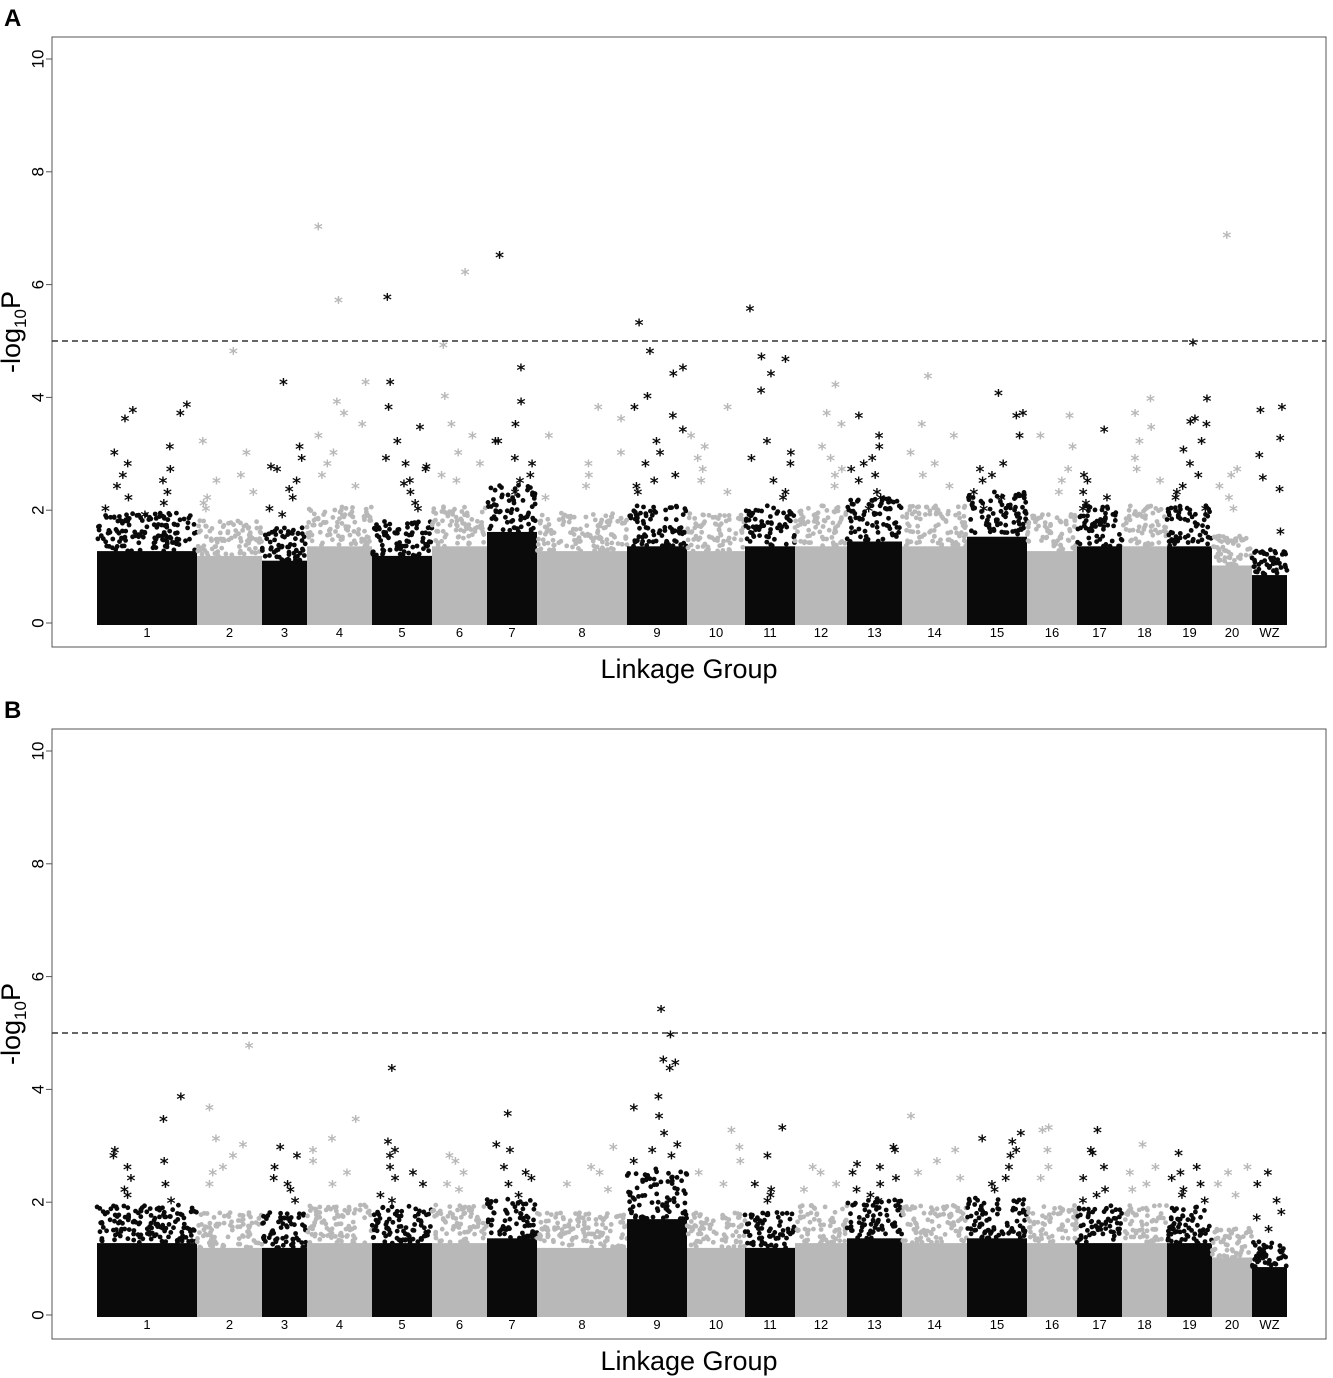 This screenshot has height=1378, width=1333. I want to click on y-tick-label: 4, so click(38, 1089).